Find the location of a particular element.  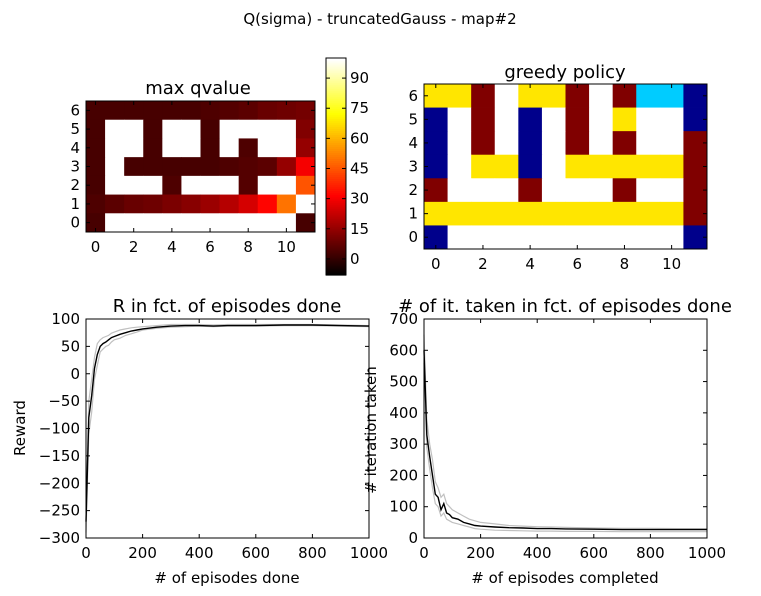

y-tick-label: −100 is located at coordinates (59, 429).